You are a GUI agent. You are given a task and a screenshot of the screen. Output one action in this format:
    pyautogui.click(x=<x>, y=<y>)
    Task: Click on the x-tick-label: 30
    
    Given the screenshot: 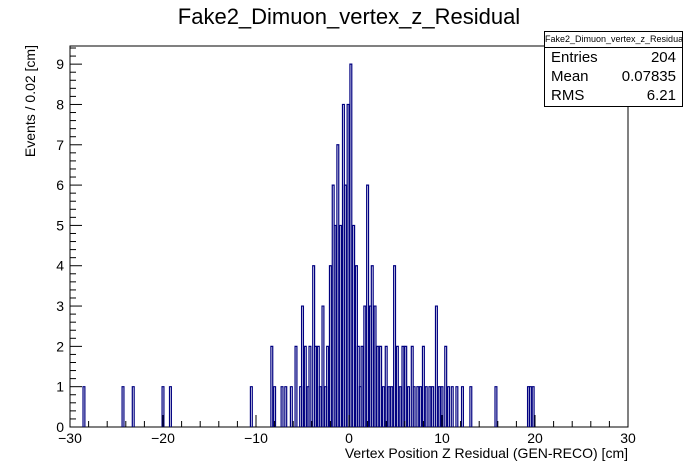 What is the action you would take?
    pyautogui.click(x=628, y=438)
    